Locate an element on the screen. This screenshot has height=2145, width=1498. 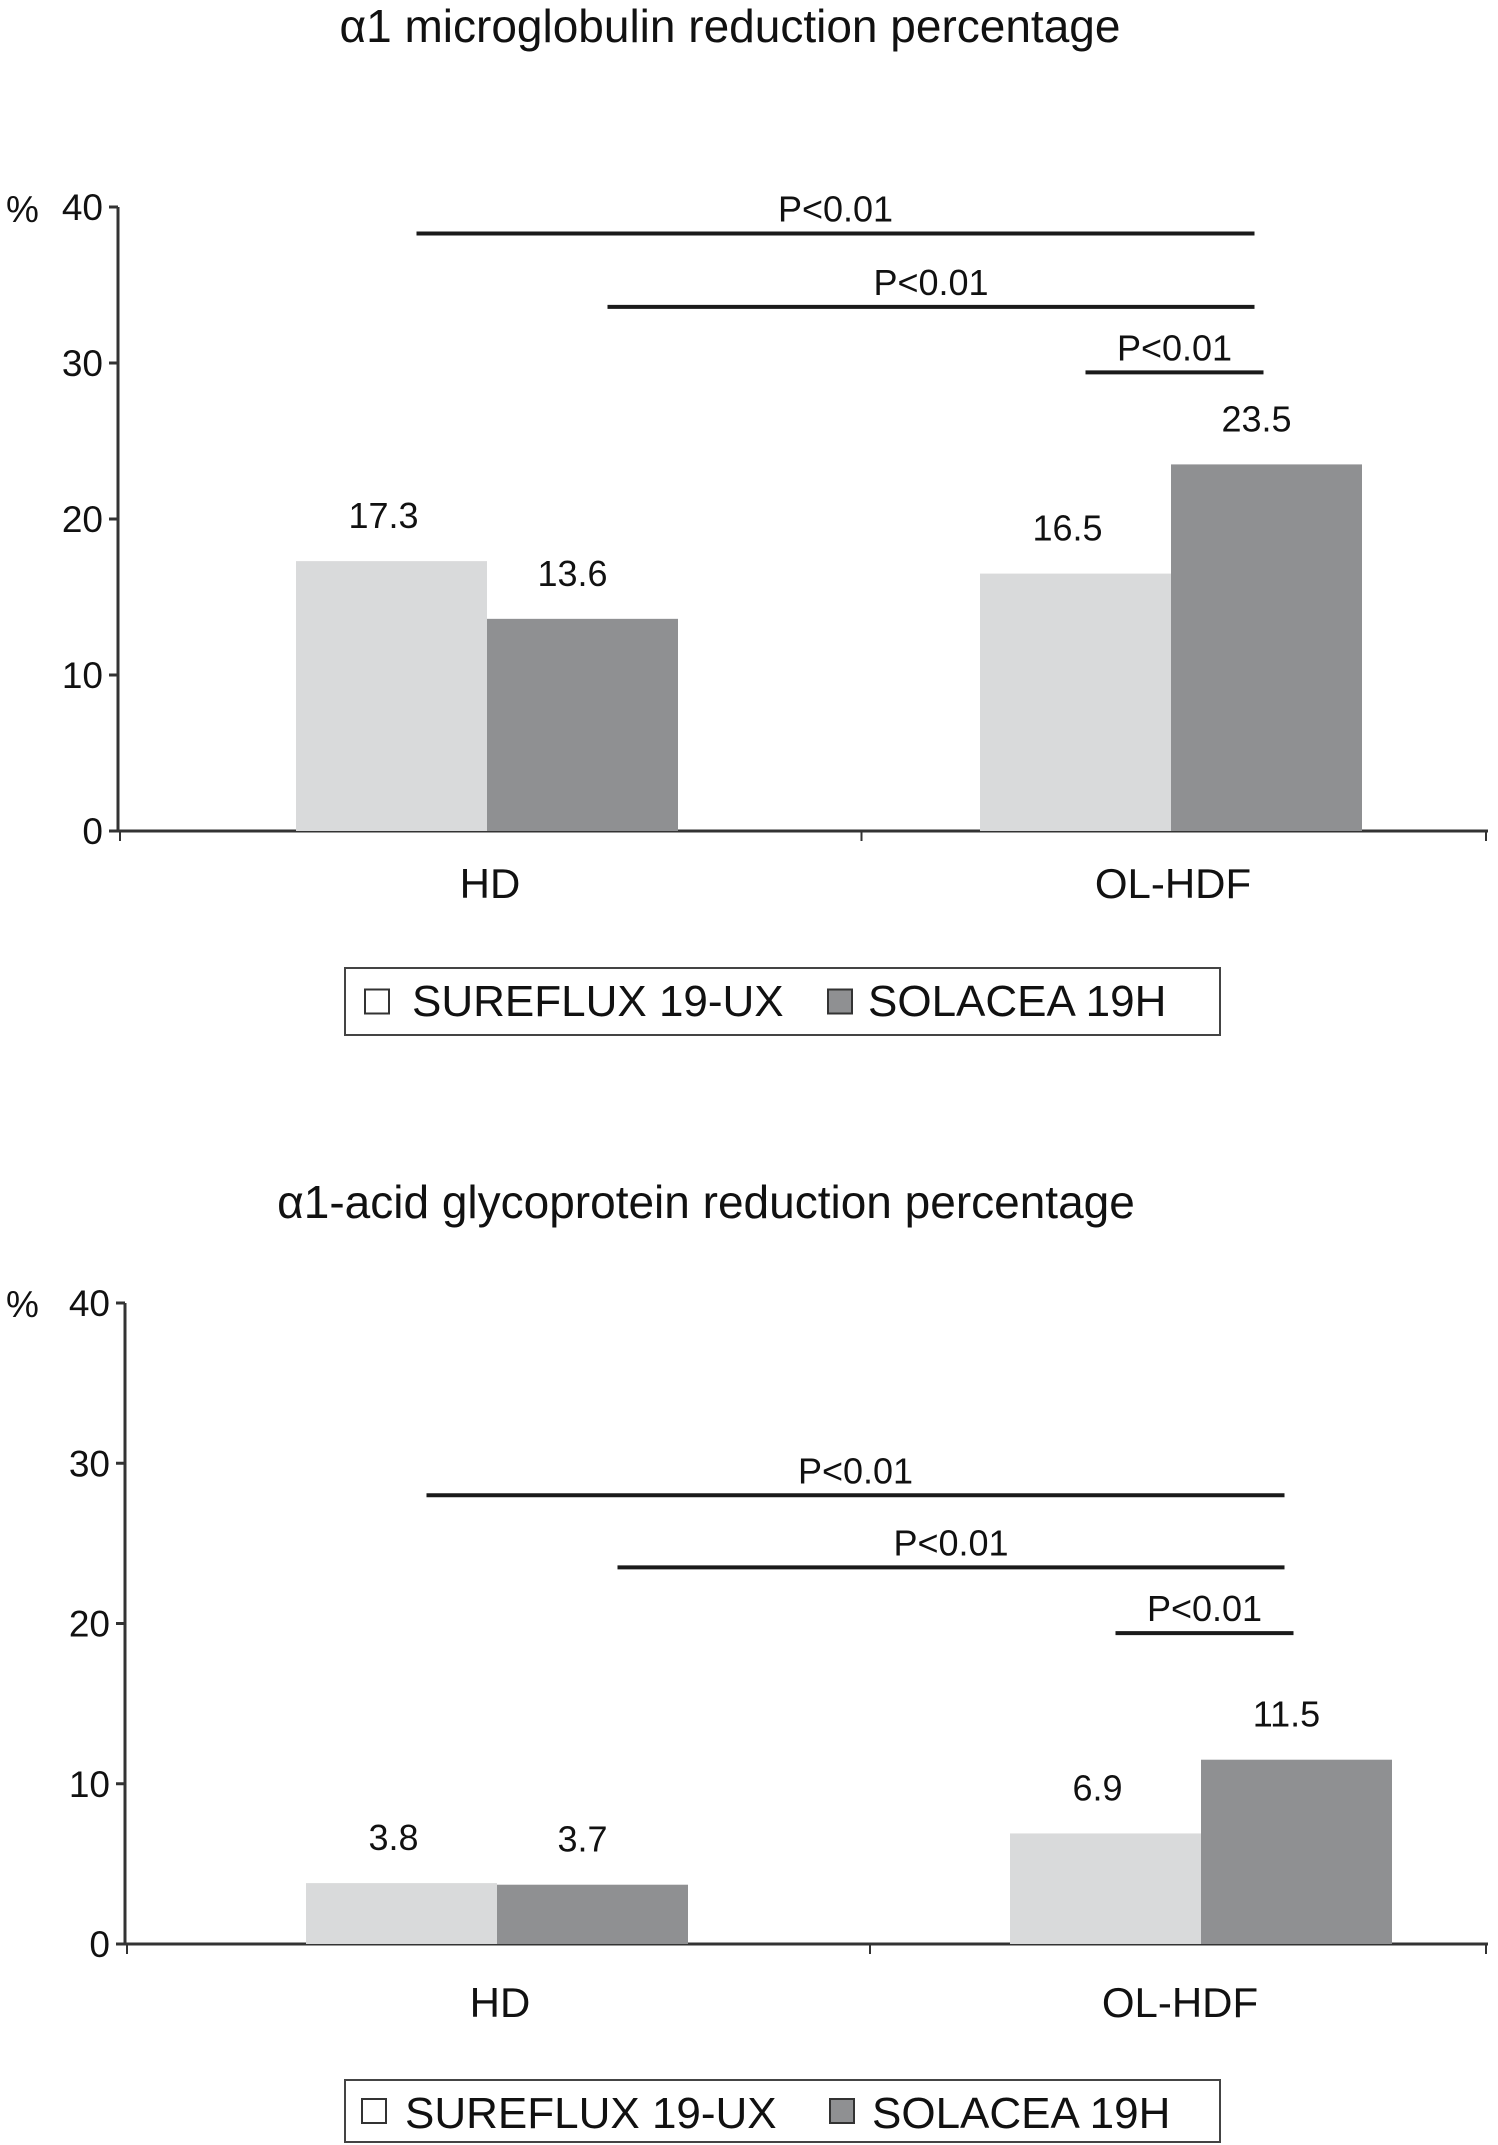
data-label: 6.9 is located at coordinates (1097, 1787).